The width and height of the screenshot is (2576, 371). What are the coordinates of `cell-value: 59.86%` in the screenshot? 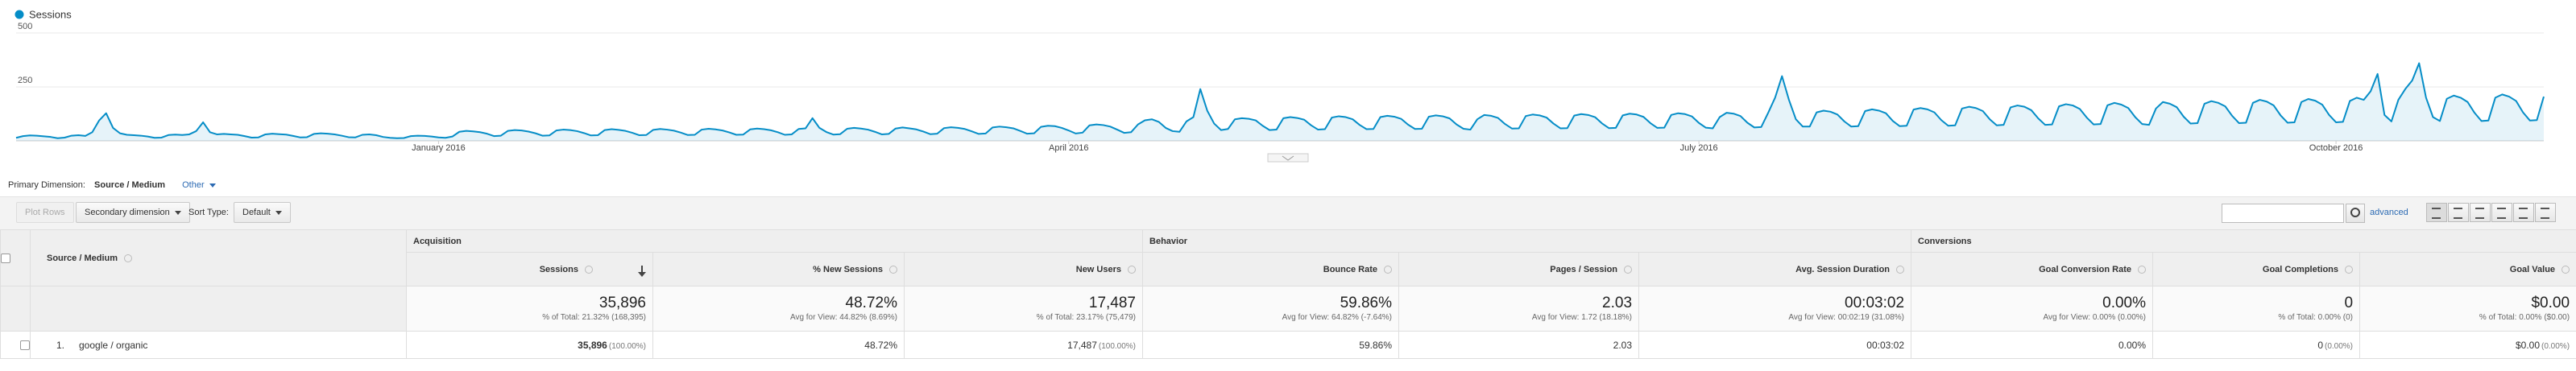 It's located at (1376, 345).